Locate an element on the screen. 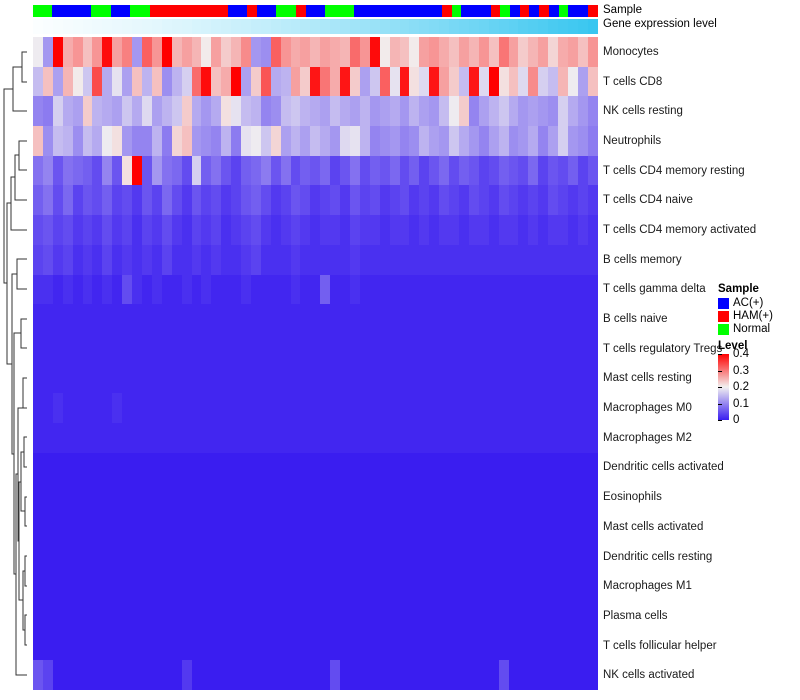 The height and width of the screenshot is (700, 800). row-label: NK cells activated is located at coordinates (649, 675).